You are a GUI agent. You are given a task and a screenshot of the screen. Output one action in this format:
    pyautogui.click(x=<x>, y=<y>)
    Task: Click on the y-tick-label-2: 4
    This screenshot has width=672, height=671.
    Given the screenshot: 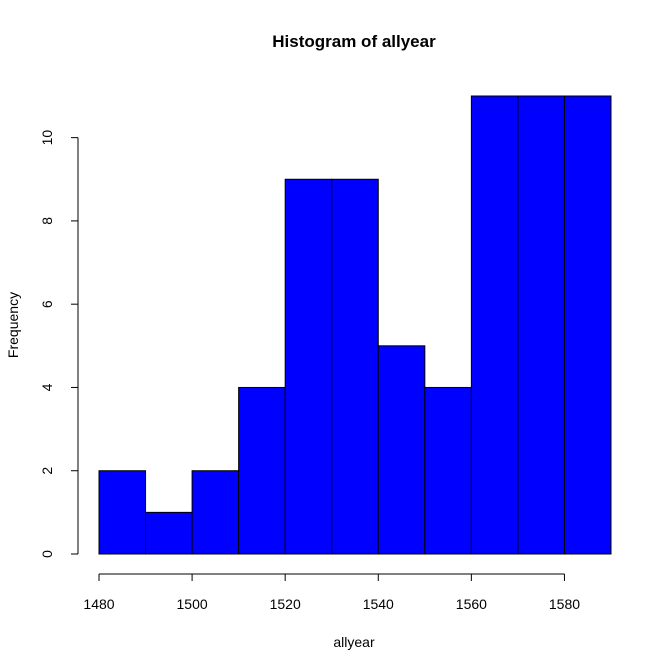 What is the action you would take?
    pyautogui.click(x=47, y=387)
    